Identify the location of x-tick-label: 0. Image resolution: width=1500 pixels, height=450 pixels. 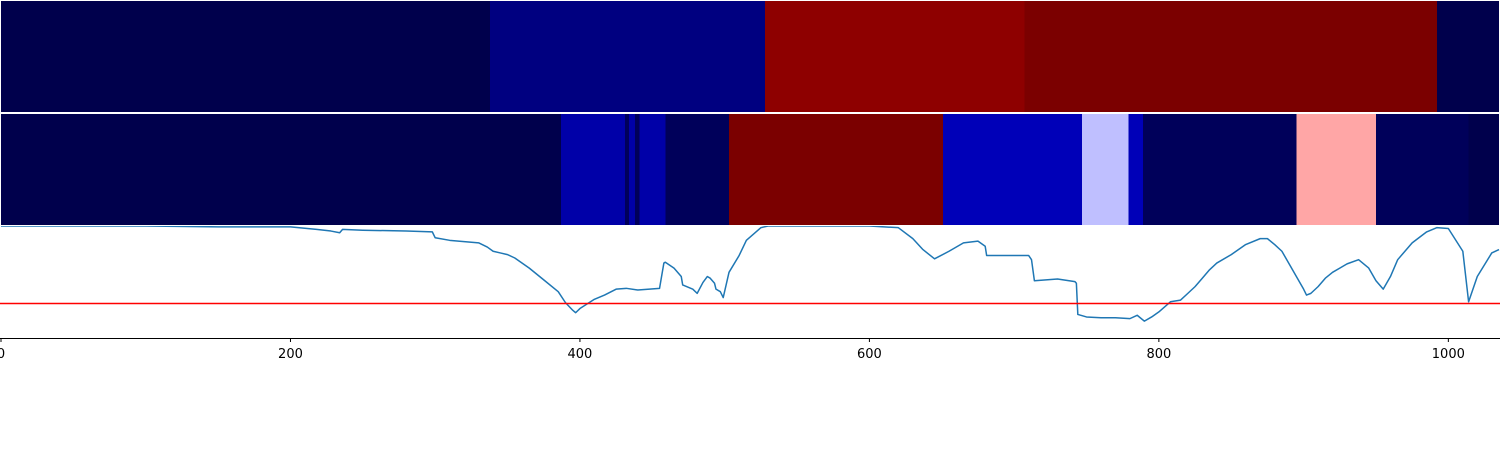
(2, 354).